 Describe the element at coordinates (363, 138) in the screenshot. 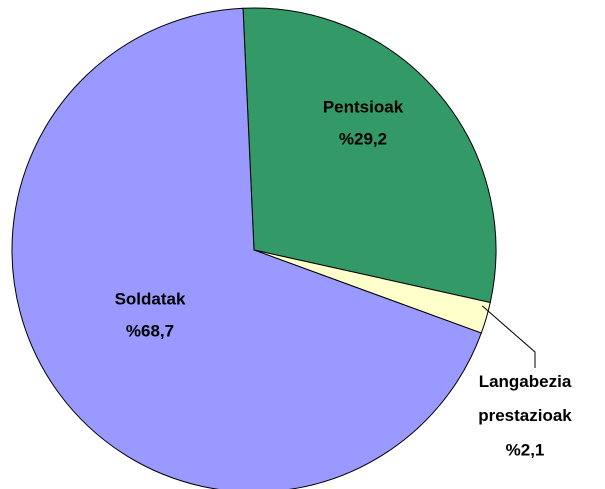

I see `value-label: %29,2` at that location.